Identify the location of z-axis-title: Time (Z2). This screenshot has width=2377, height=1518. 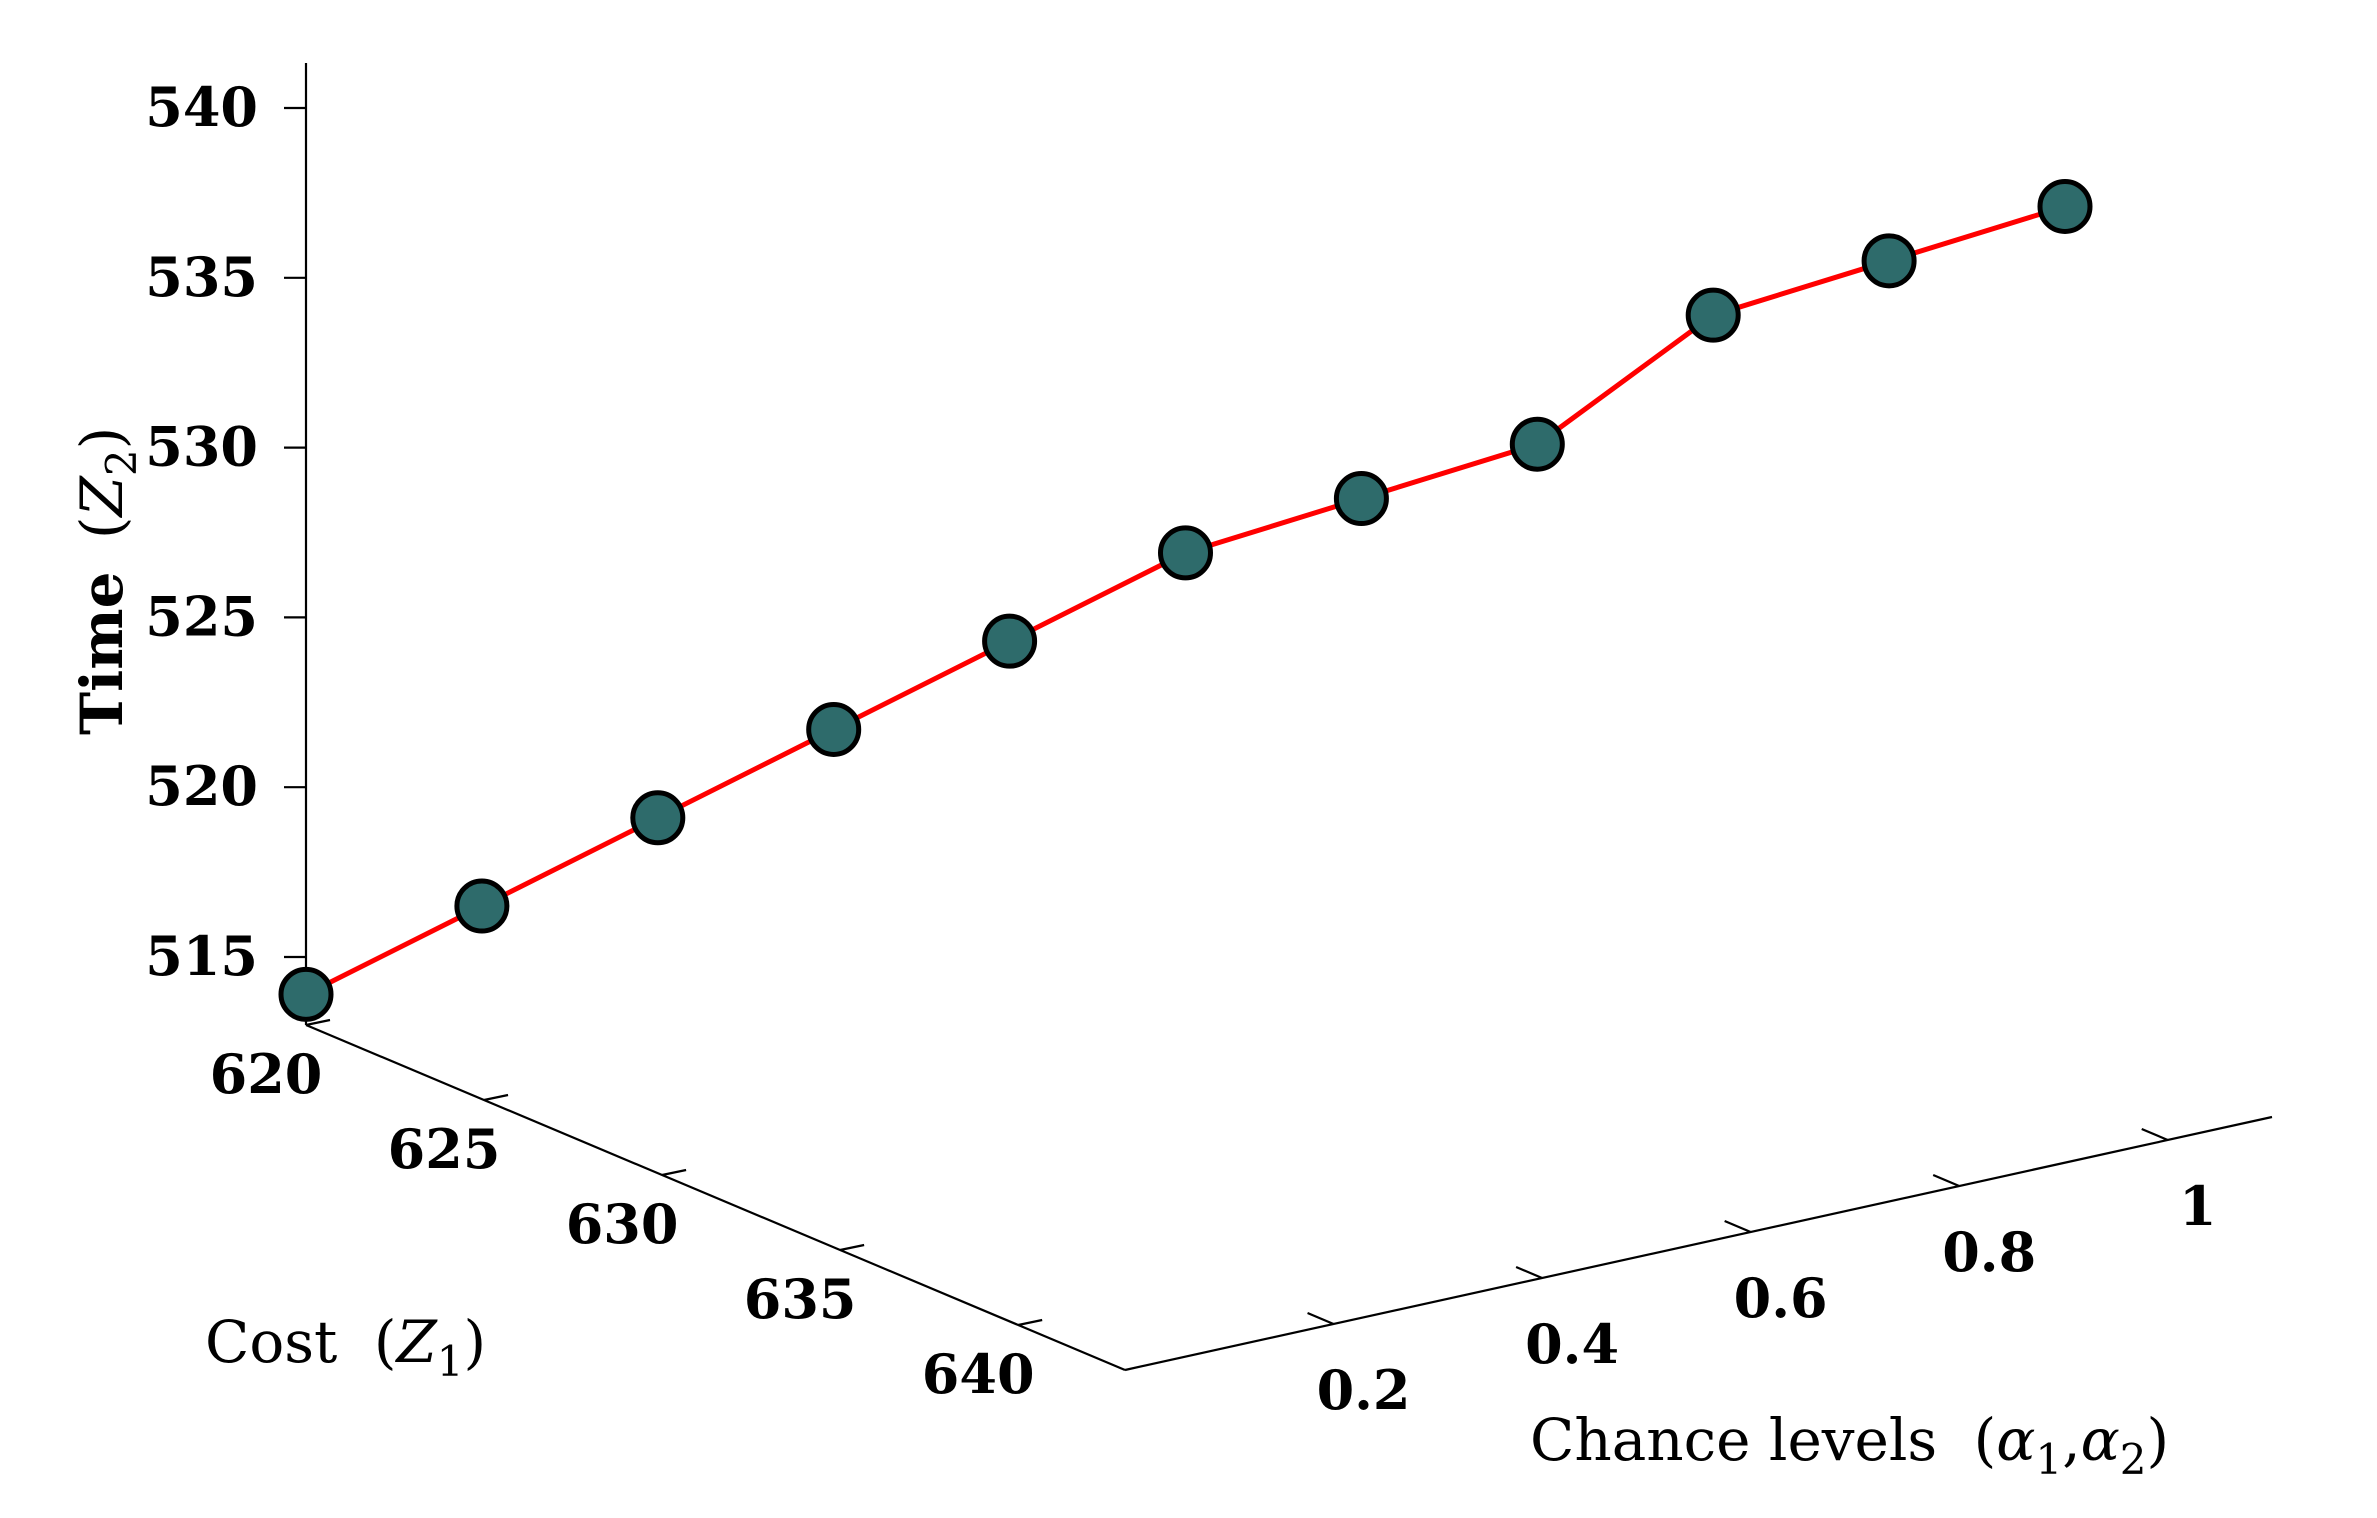
(107, 581).